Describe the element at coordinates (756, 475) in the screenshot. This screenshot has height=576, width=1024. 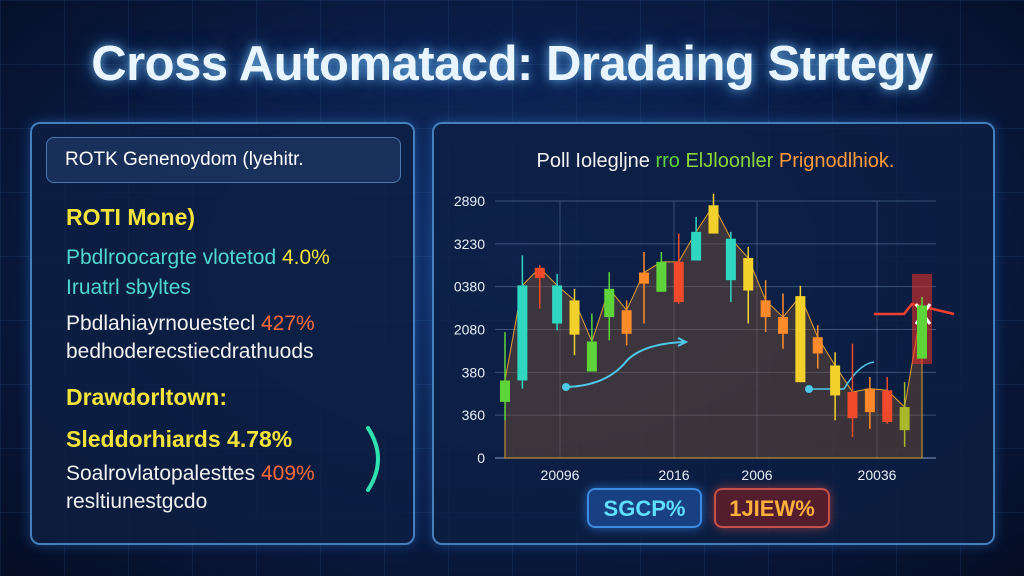
I see `x-tick-label: 2006` at that location.